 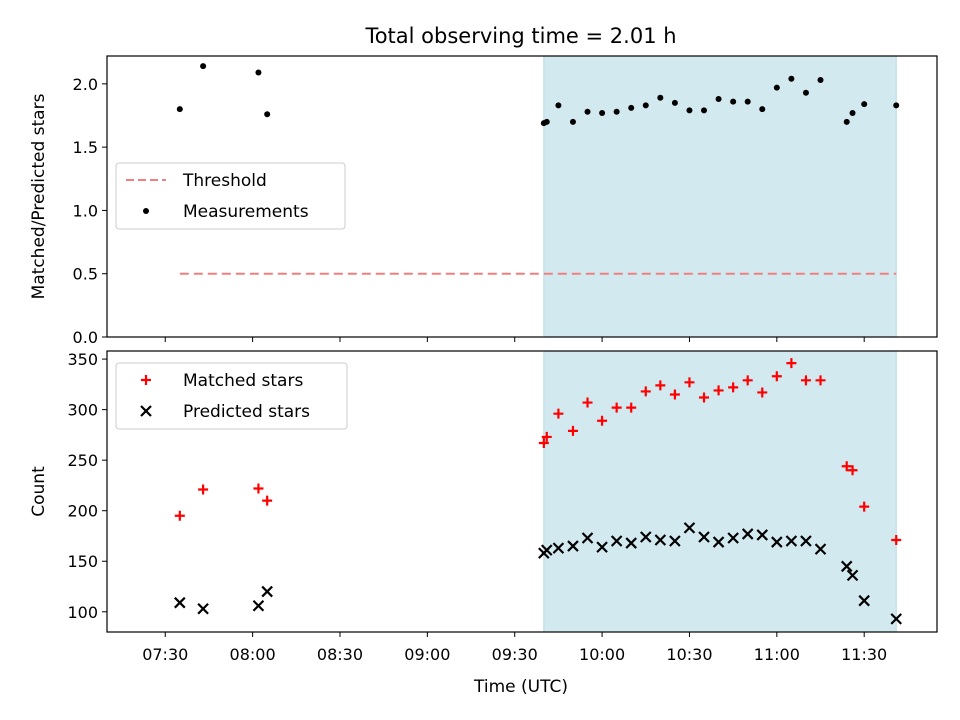 What do you see at coordinates (224, 181) in the screenshot?
I see `legend-label: Threshold` at bounding box center [224, 181].